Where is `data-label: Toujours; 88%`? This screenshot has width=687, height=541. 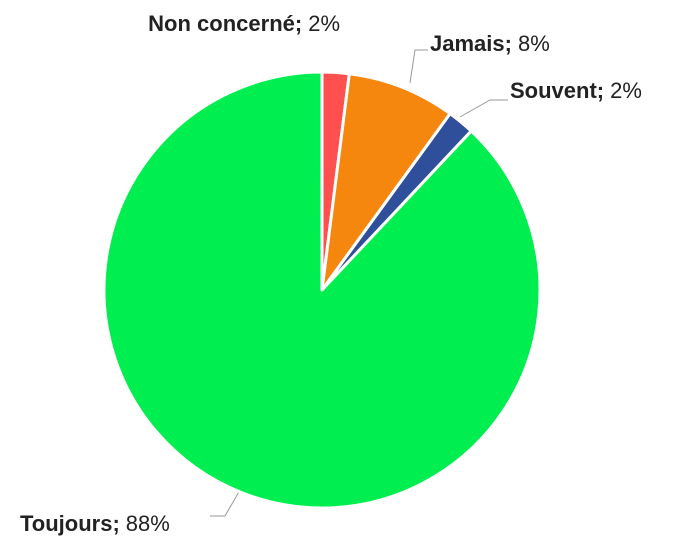 data-label: Toujours; 88% is located at coordinates (95, 523).